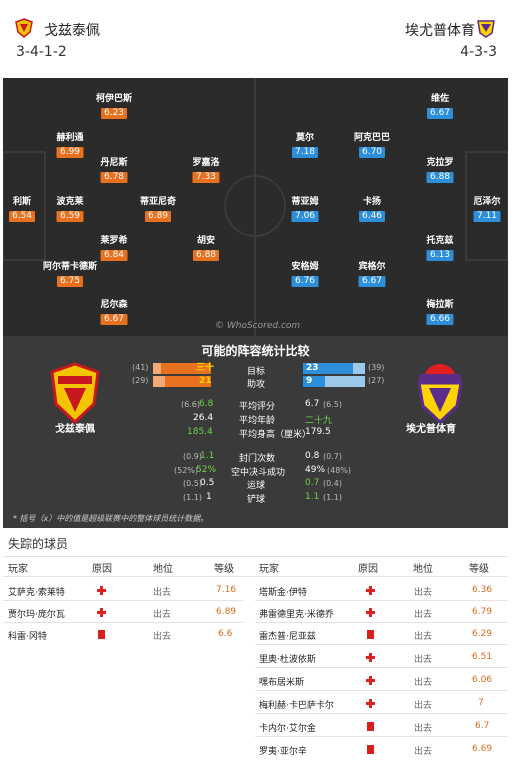 This screenshot has width=513, height=764. What do you see at coordinates (38, 544) in the screenshot?
I see `missing-players-title: 失踪的球员` at bounding box center [38, 544].